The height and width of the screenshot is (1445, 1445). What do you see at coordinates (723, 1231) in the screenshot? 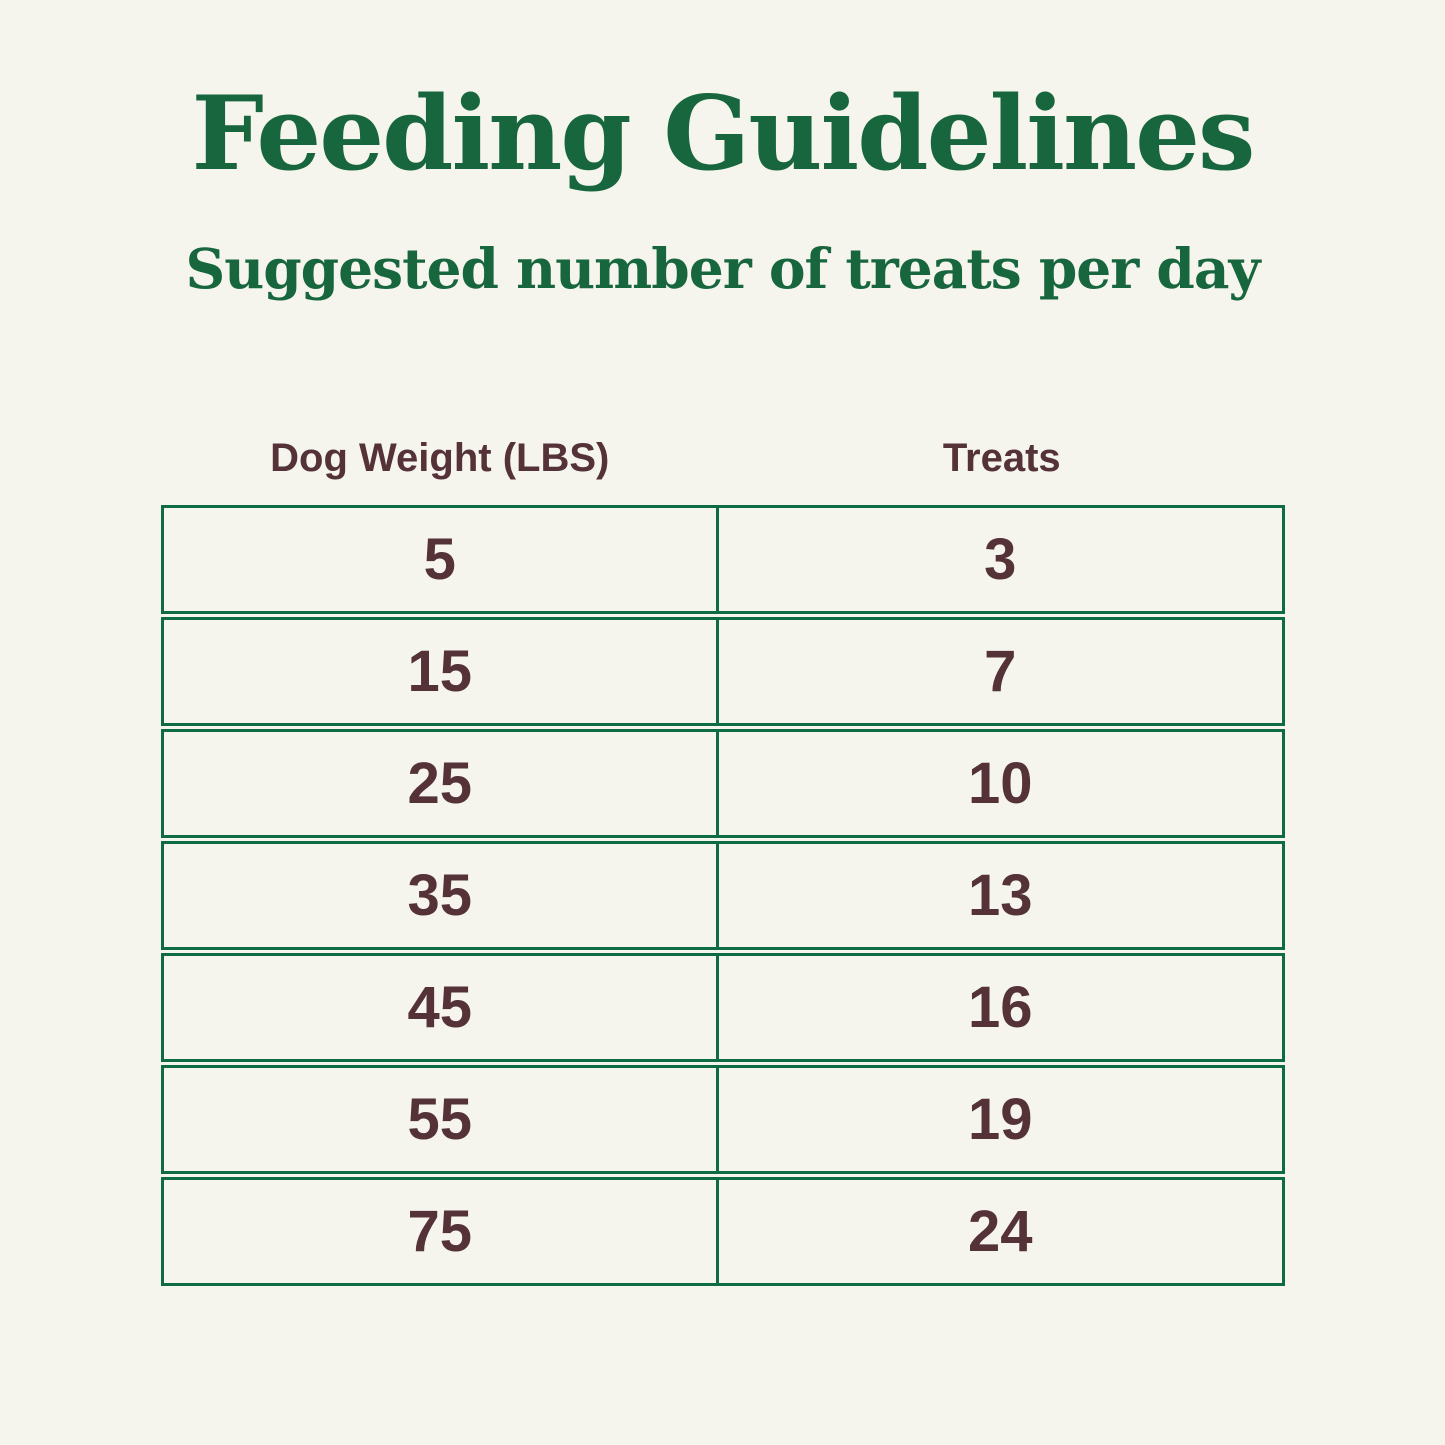
I see `table-row: 75 24` at bounding box center [723, 1231].